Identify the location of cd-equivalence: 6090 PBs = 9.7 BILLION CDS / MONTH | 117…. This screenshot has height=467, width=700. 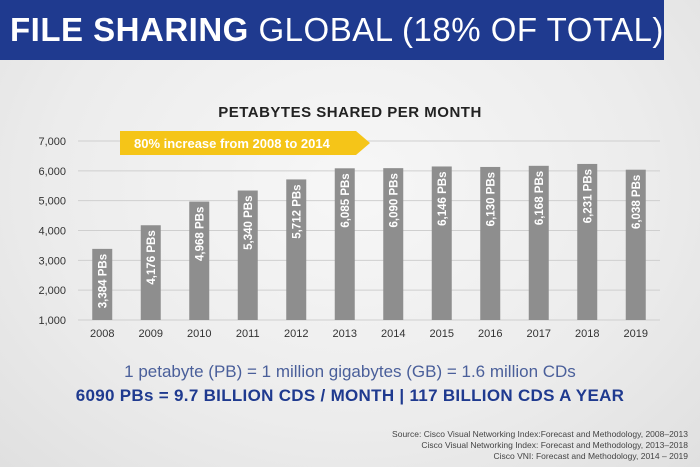
(350, 395).